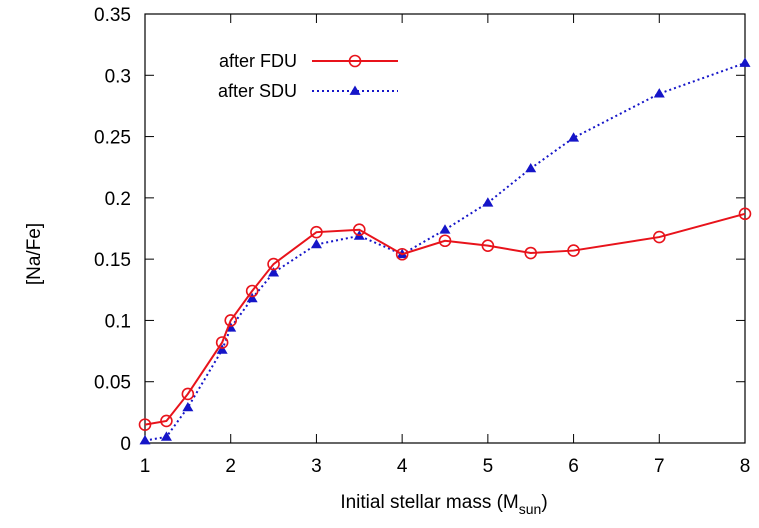 The width and height of the screenshot is (759, 528). I want to click on y-tick-label: 0.2, so click(118, 199).